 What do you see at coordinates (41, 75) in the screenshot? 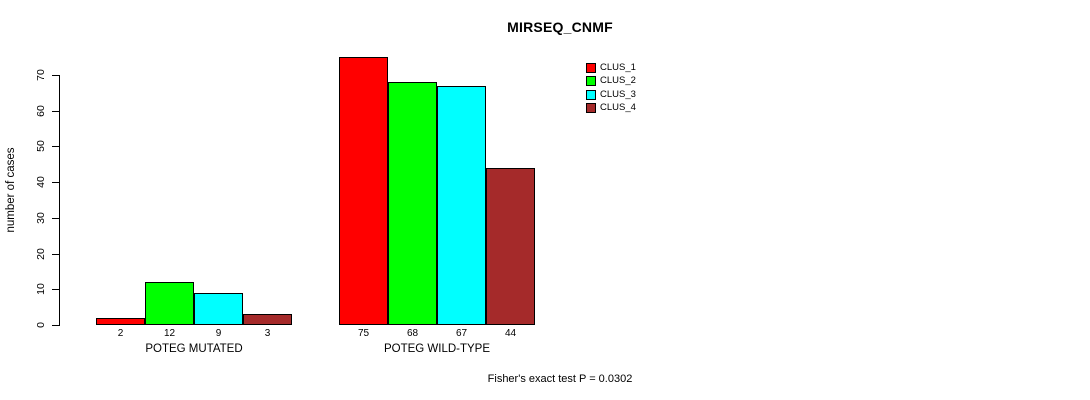
I see `y-tick-label: 70` at bounding box center [41, 75].